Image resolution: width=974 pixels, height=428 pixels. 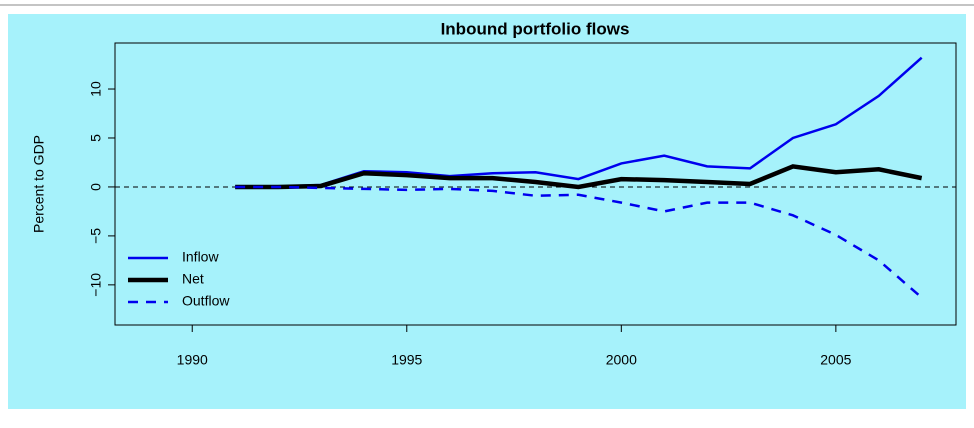 I want to click on y-tick-label: 5, so click(x=96, y=138).